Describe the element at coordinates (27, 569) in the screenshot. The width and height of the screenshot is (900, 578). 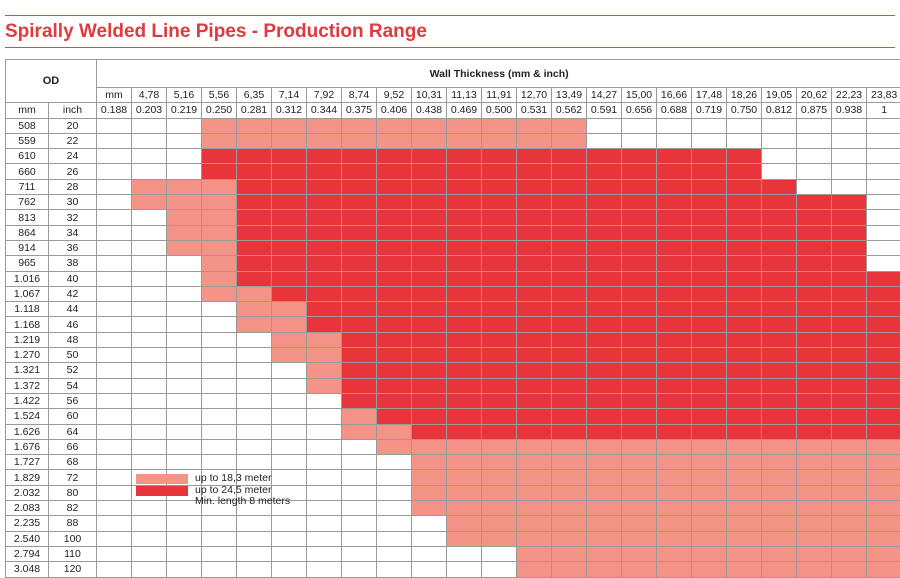
I see `od-mm-cell: 3.048` at that location.